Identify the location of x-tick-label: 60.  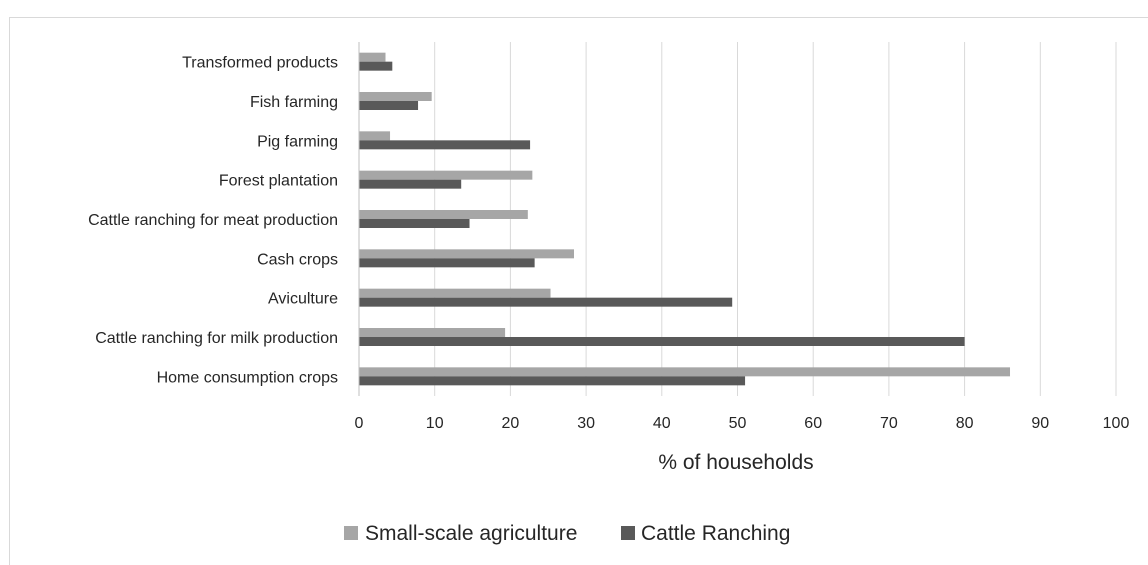
(813, 423).